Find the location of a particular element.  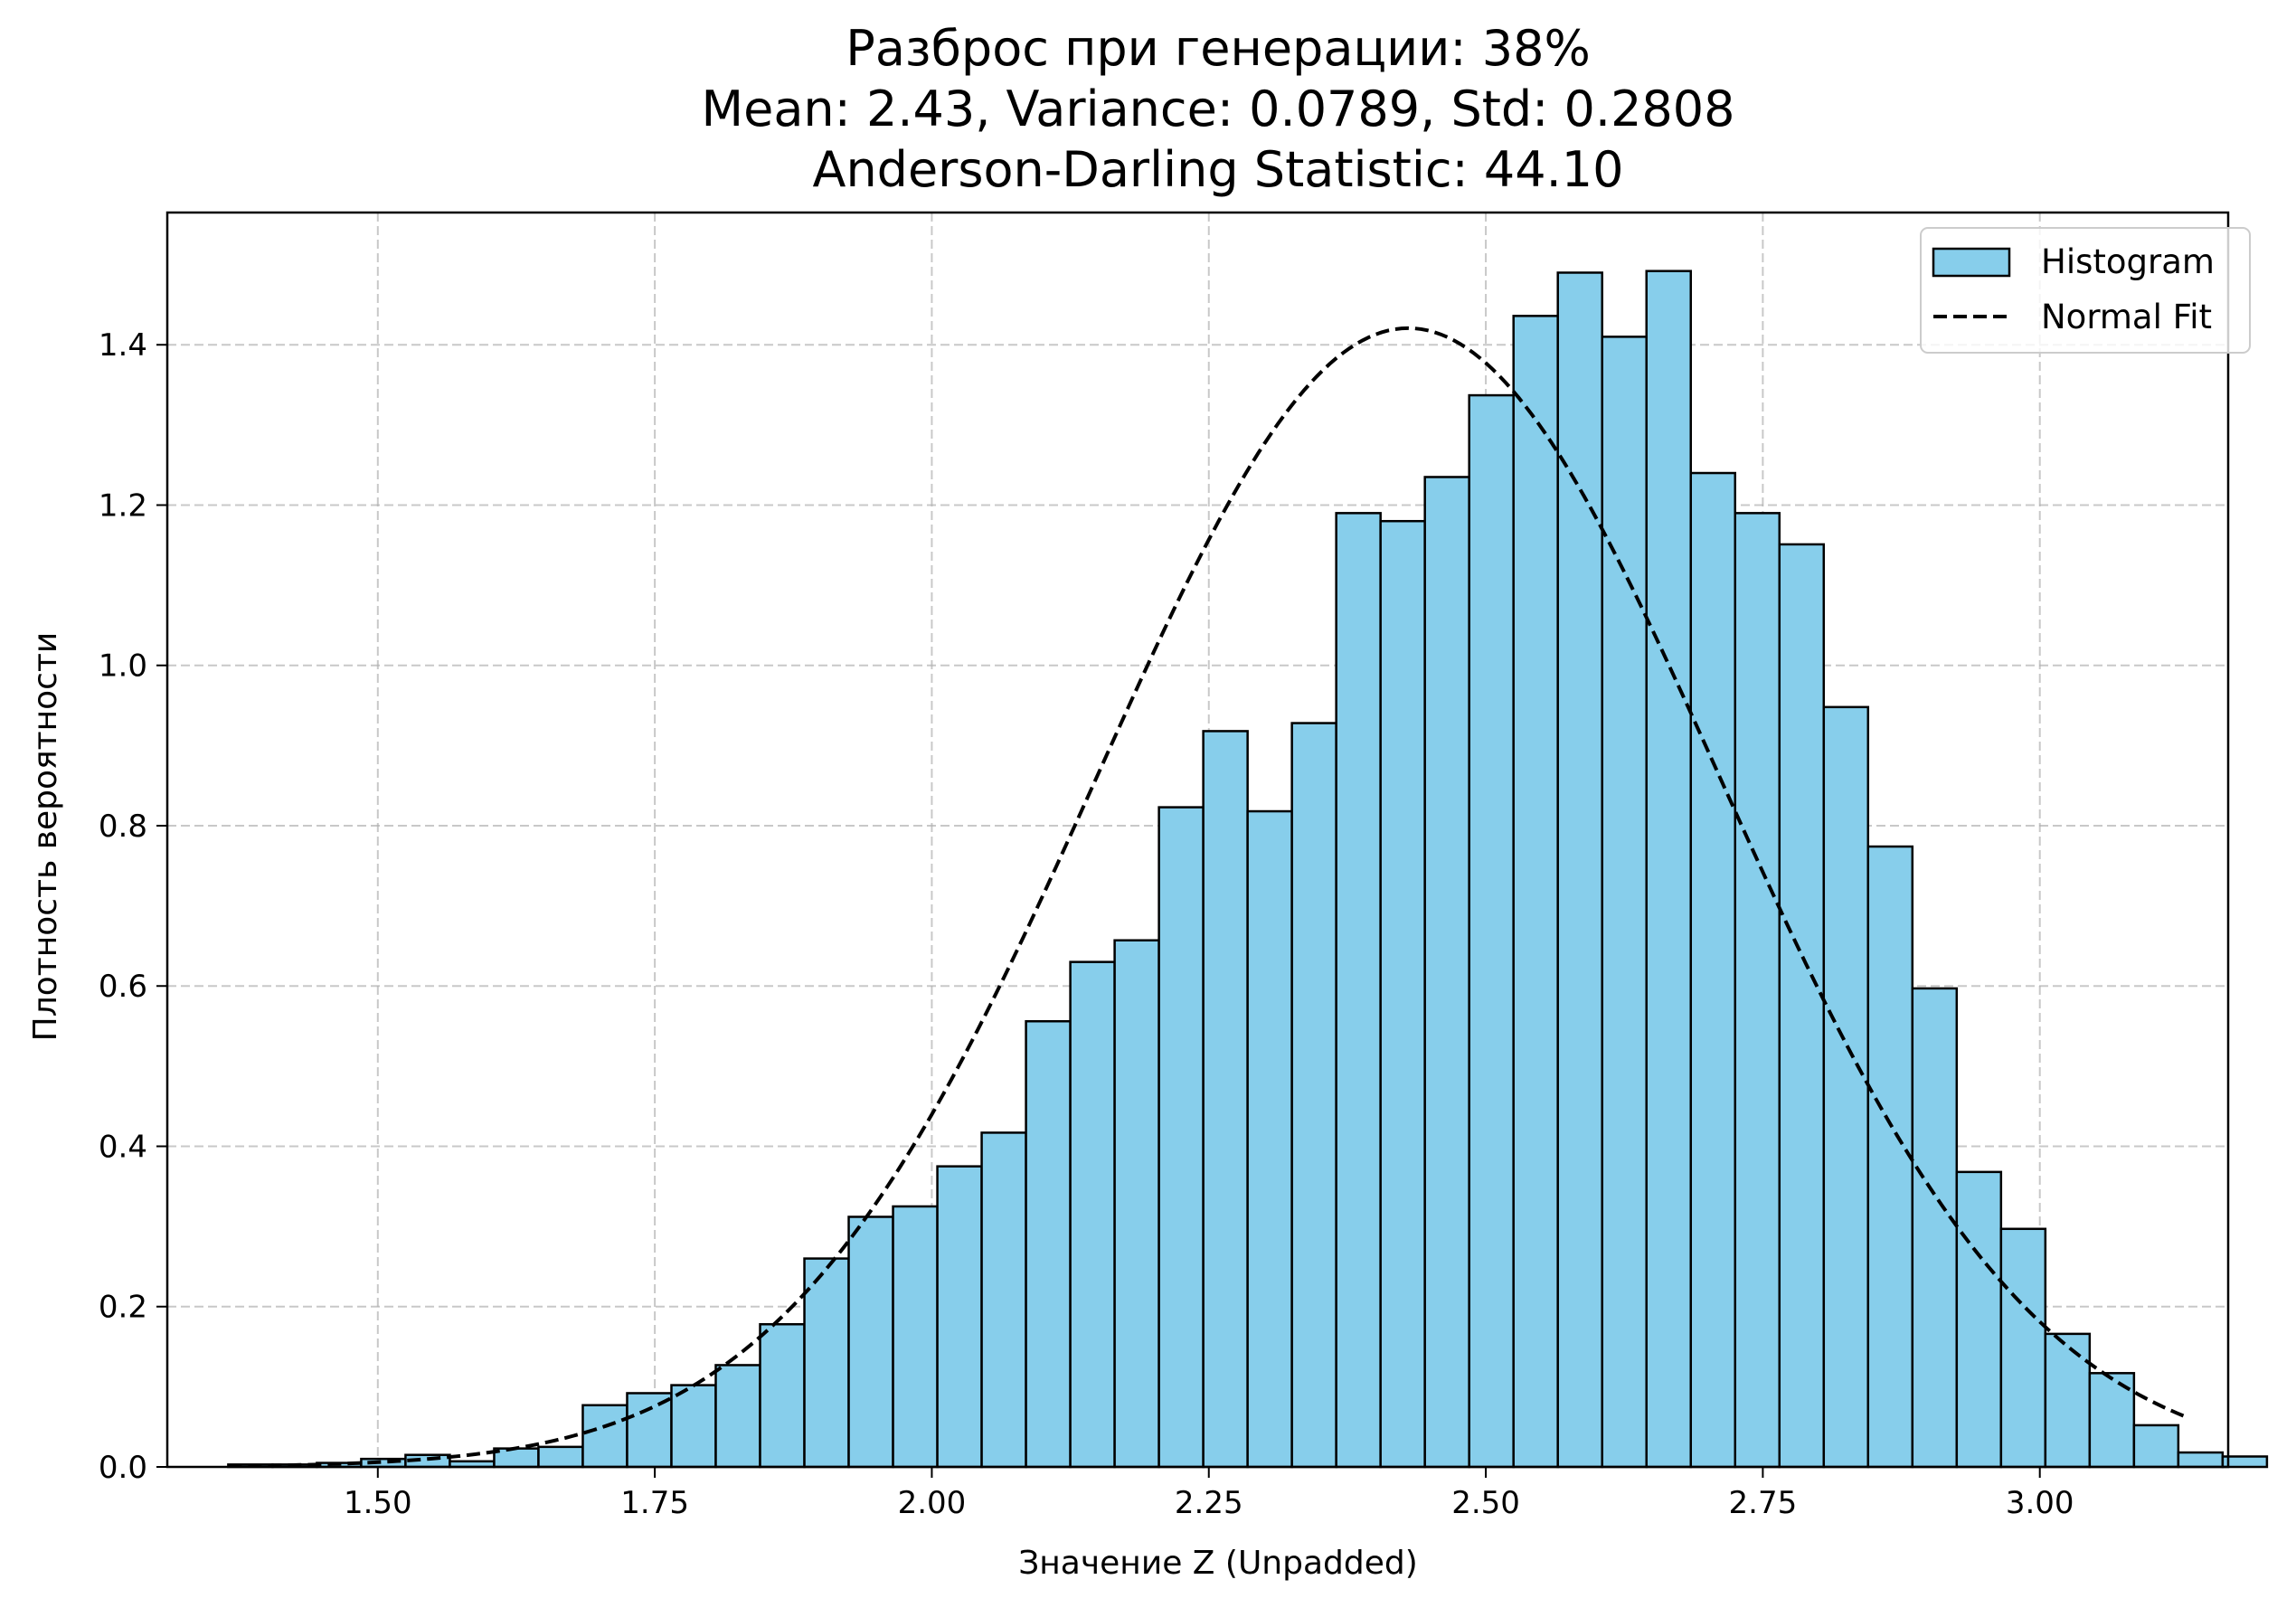

y-tick-label: 1.0 is located at coordinates (123, 666).